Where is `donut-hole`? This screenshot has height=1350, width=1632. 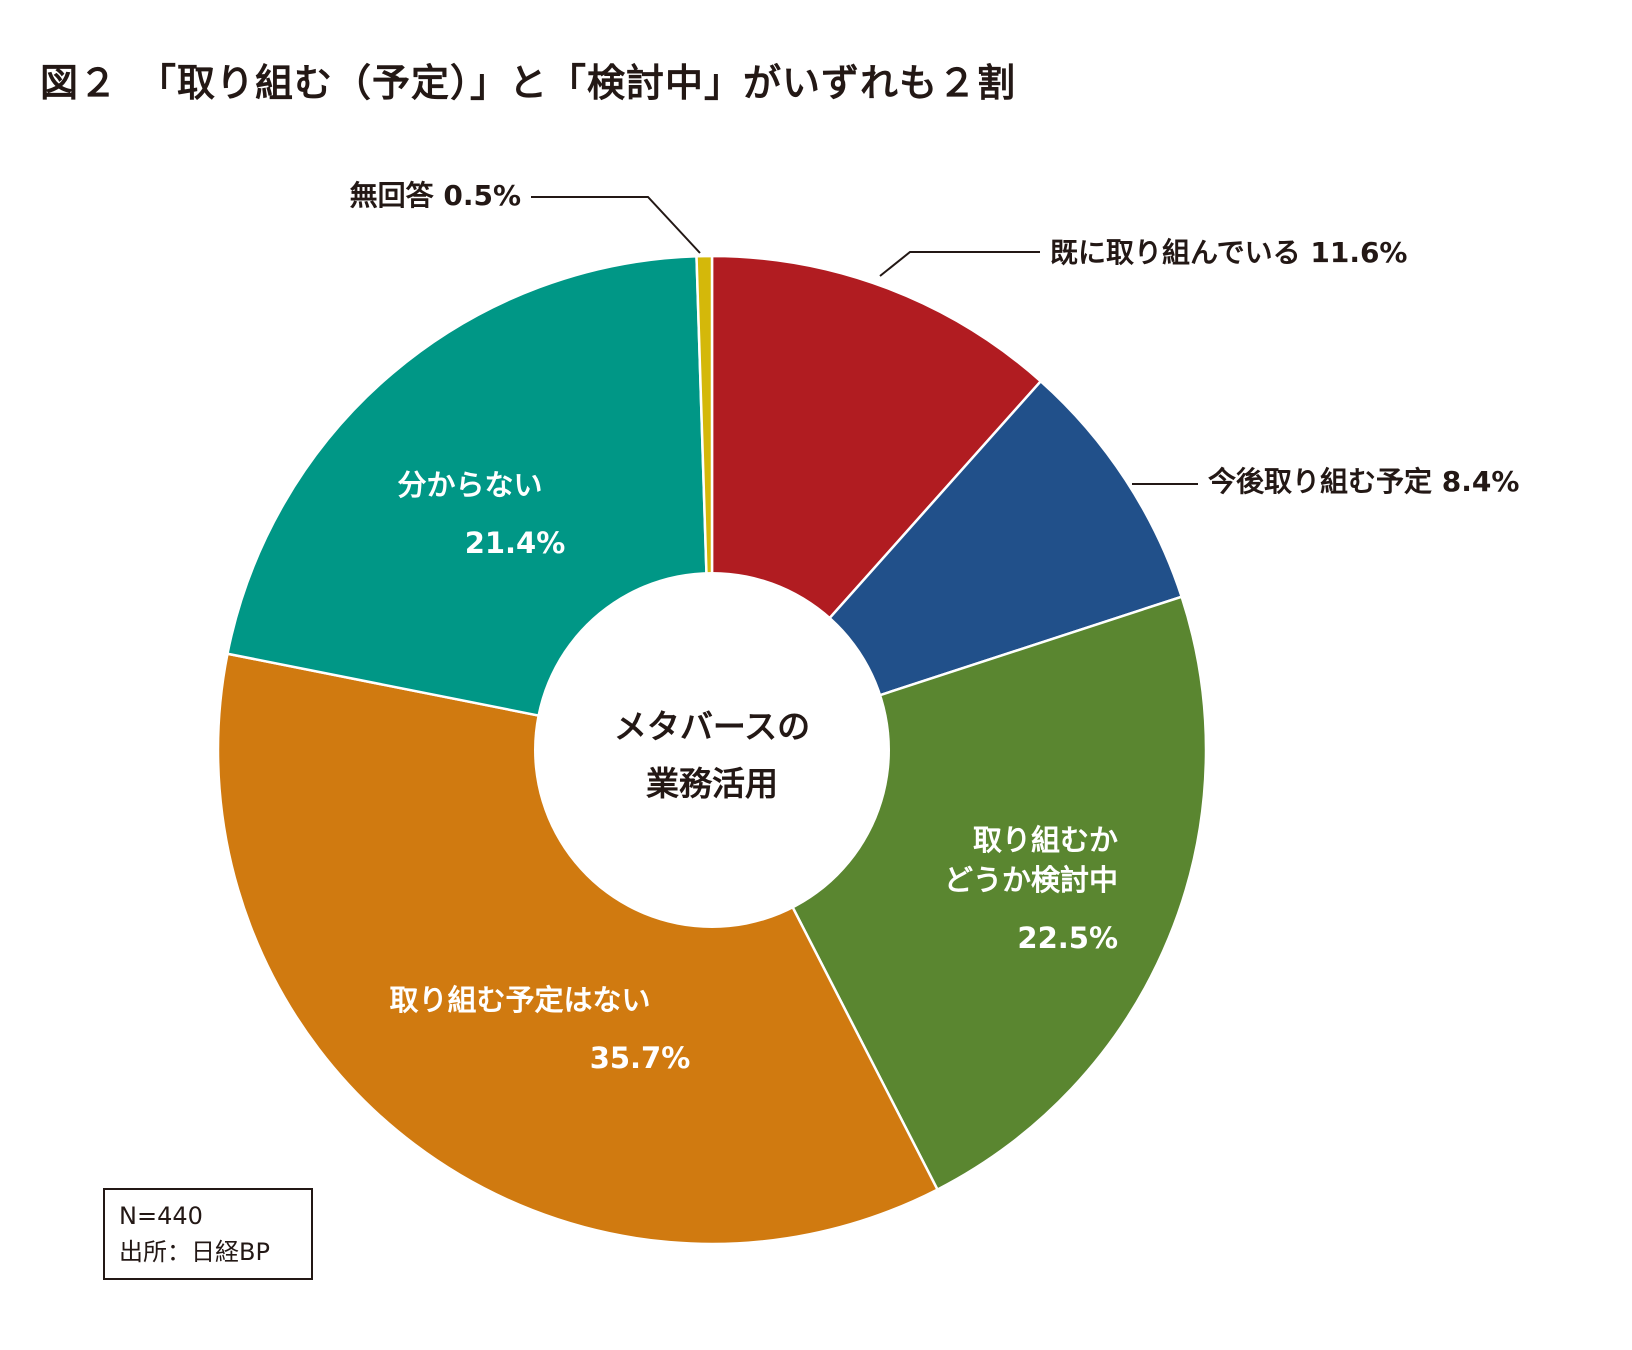 donut-hole is located at coordinates (712, 750).